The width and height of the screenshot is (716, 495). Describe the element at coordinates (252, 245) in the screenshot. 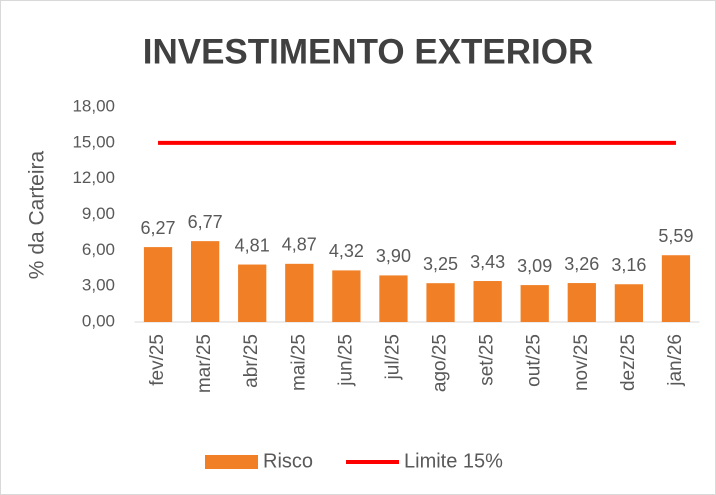

I see `data-label: 4,81` at that location.